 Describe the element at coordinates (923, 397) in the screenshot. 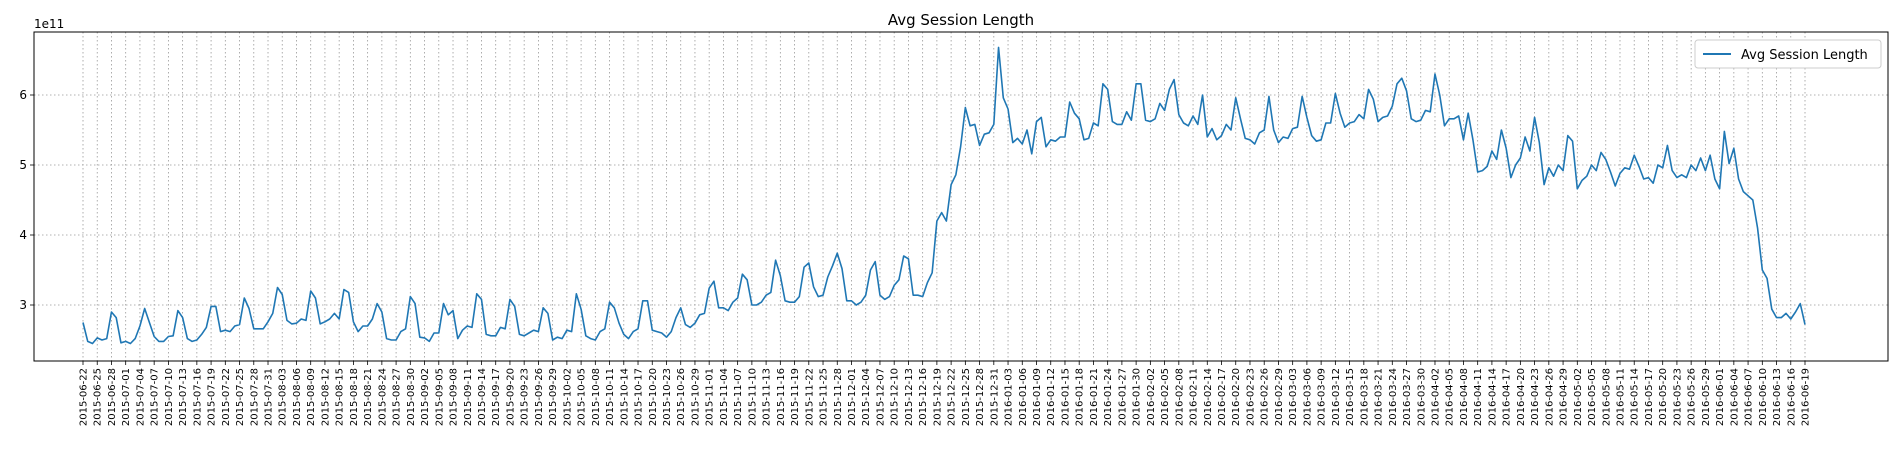

I see `x-tick-label: 2015-12-16` at that location.